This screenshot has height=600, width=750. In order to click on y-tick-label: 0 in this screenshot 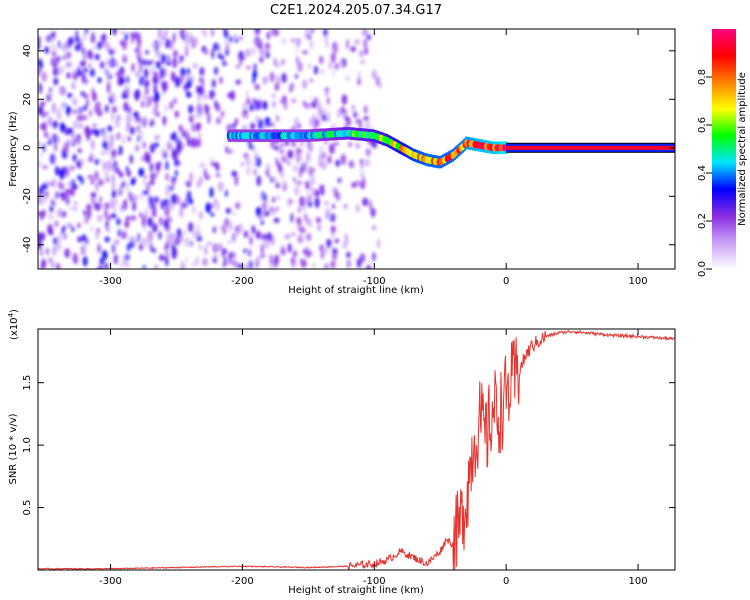, I will do `click(27, 148)`.